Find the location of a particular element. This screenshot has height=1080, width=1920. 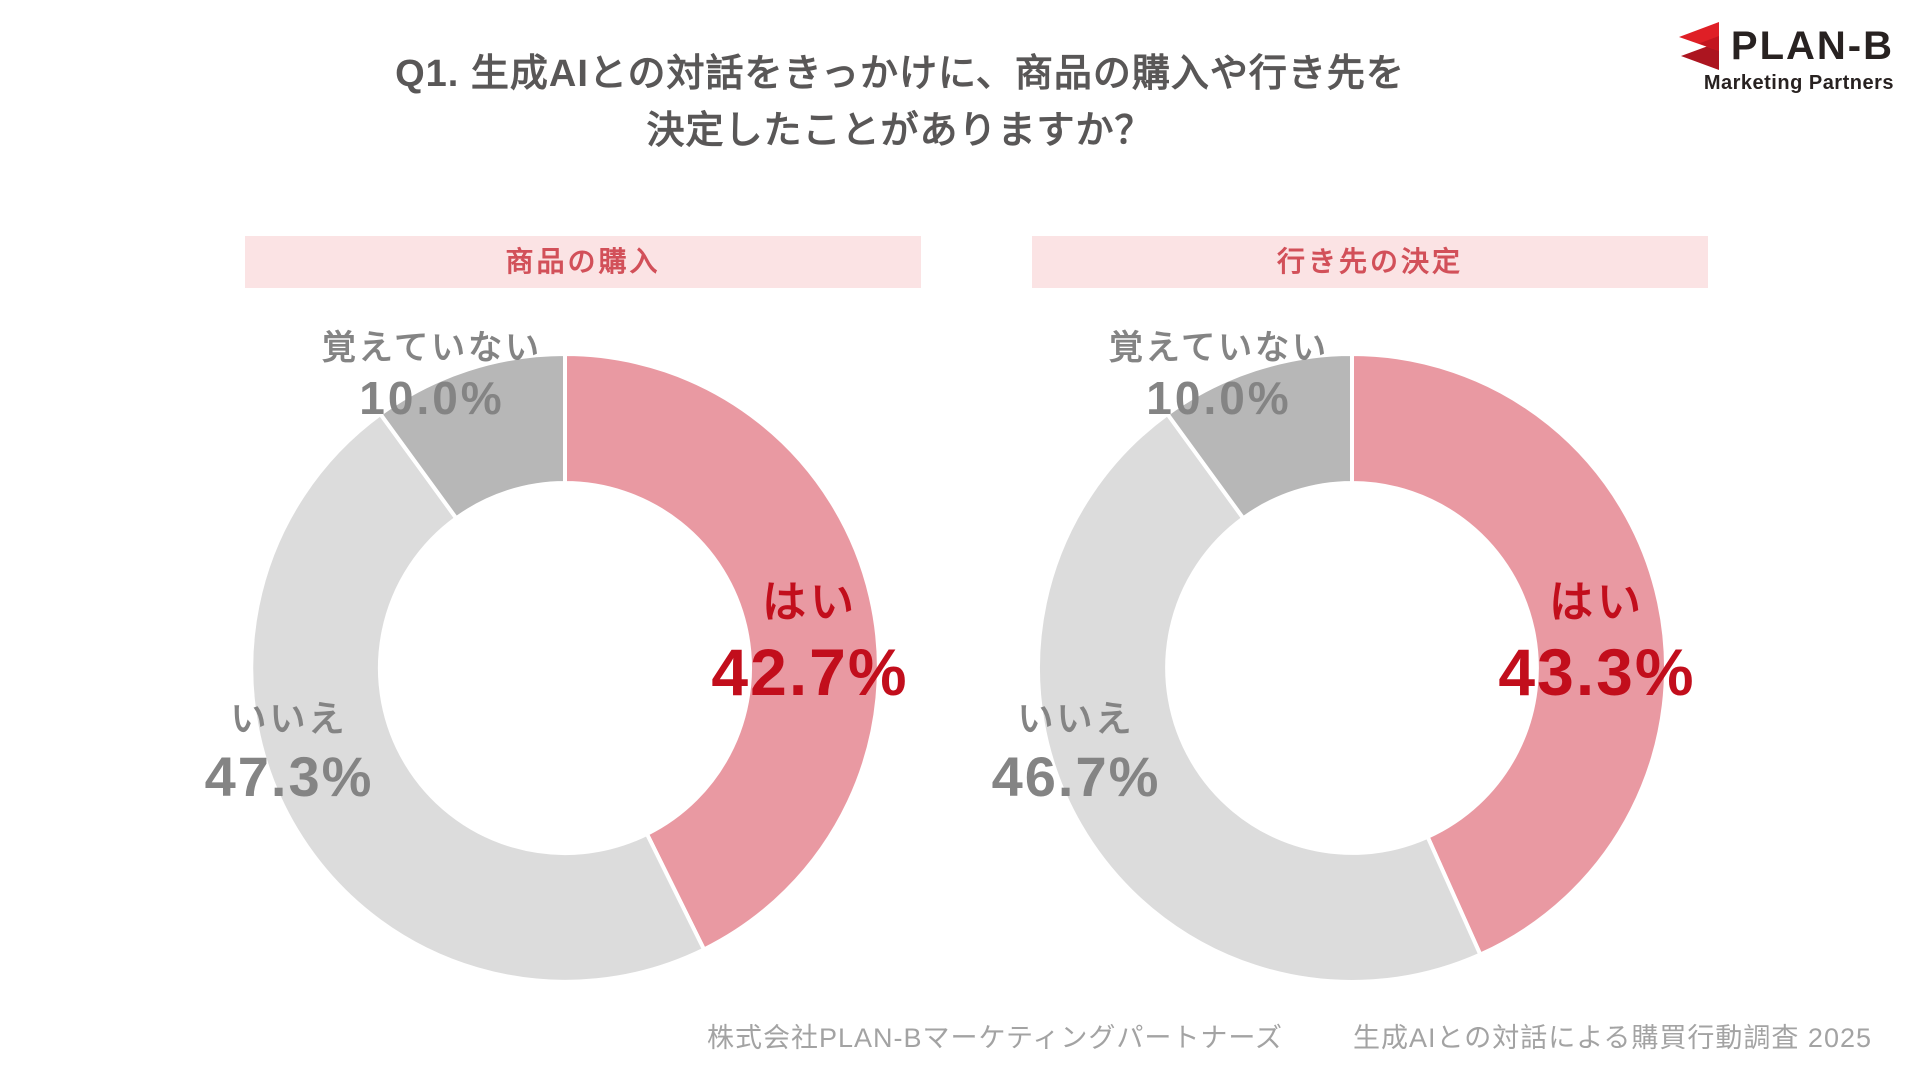

chart-header: 商品の購入 is located at coordinates (583, 262).